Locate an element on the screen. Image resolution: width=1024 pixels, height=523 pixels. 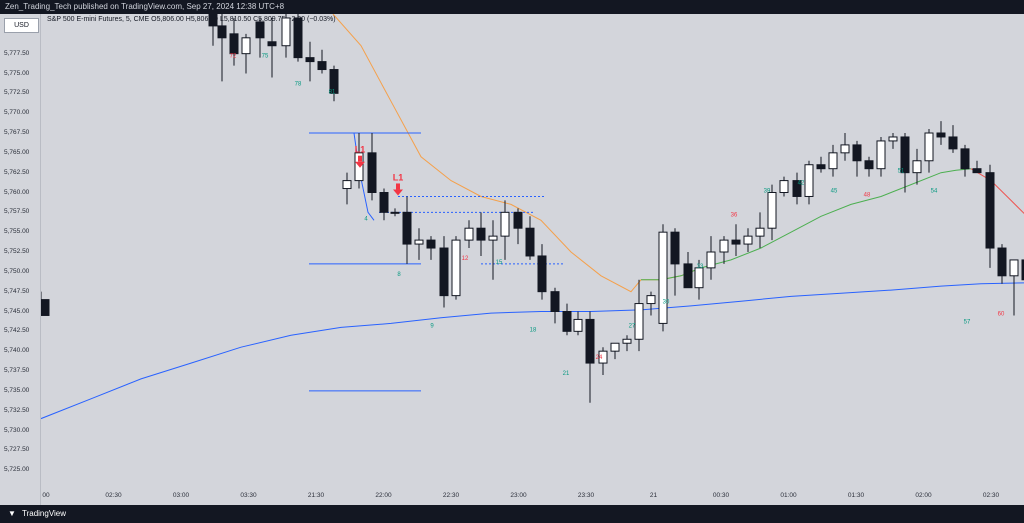
time-tick-label: 23:30 is located at coordinates (586, 495).